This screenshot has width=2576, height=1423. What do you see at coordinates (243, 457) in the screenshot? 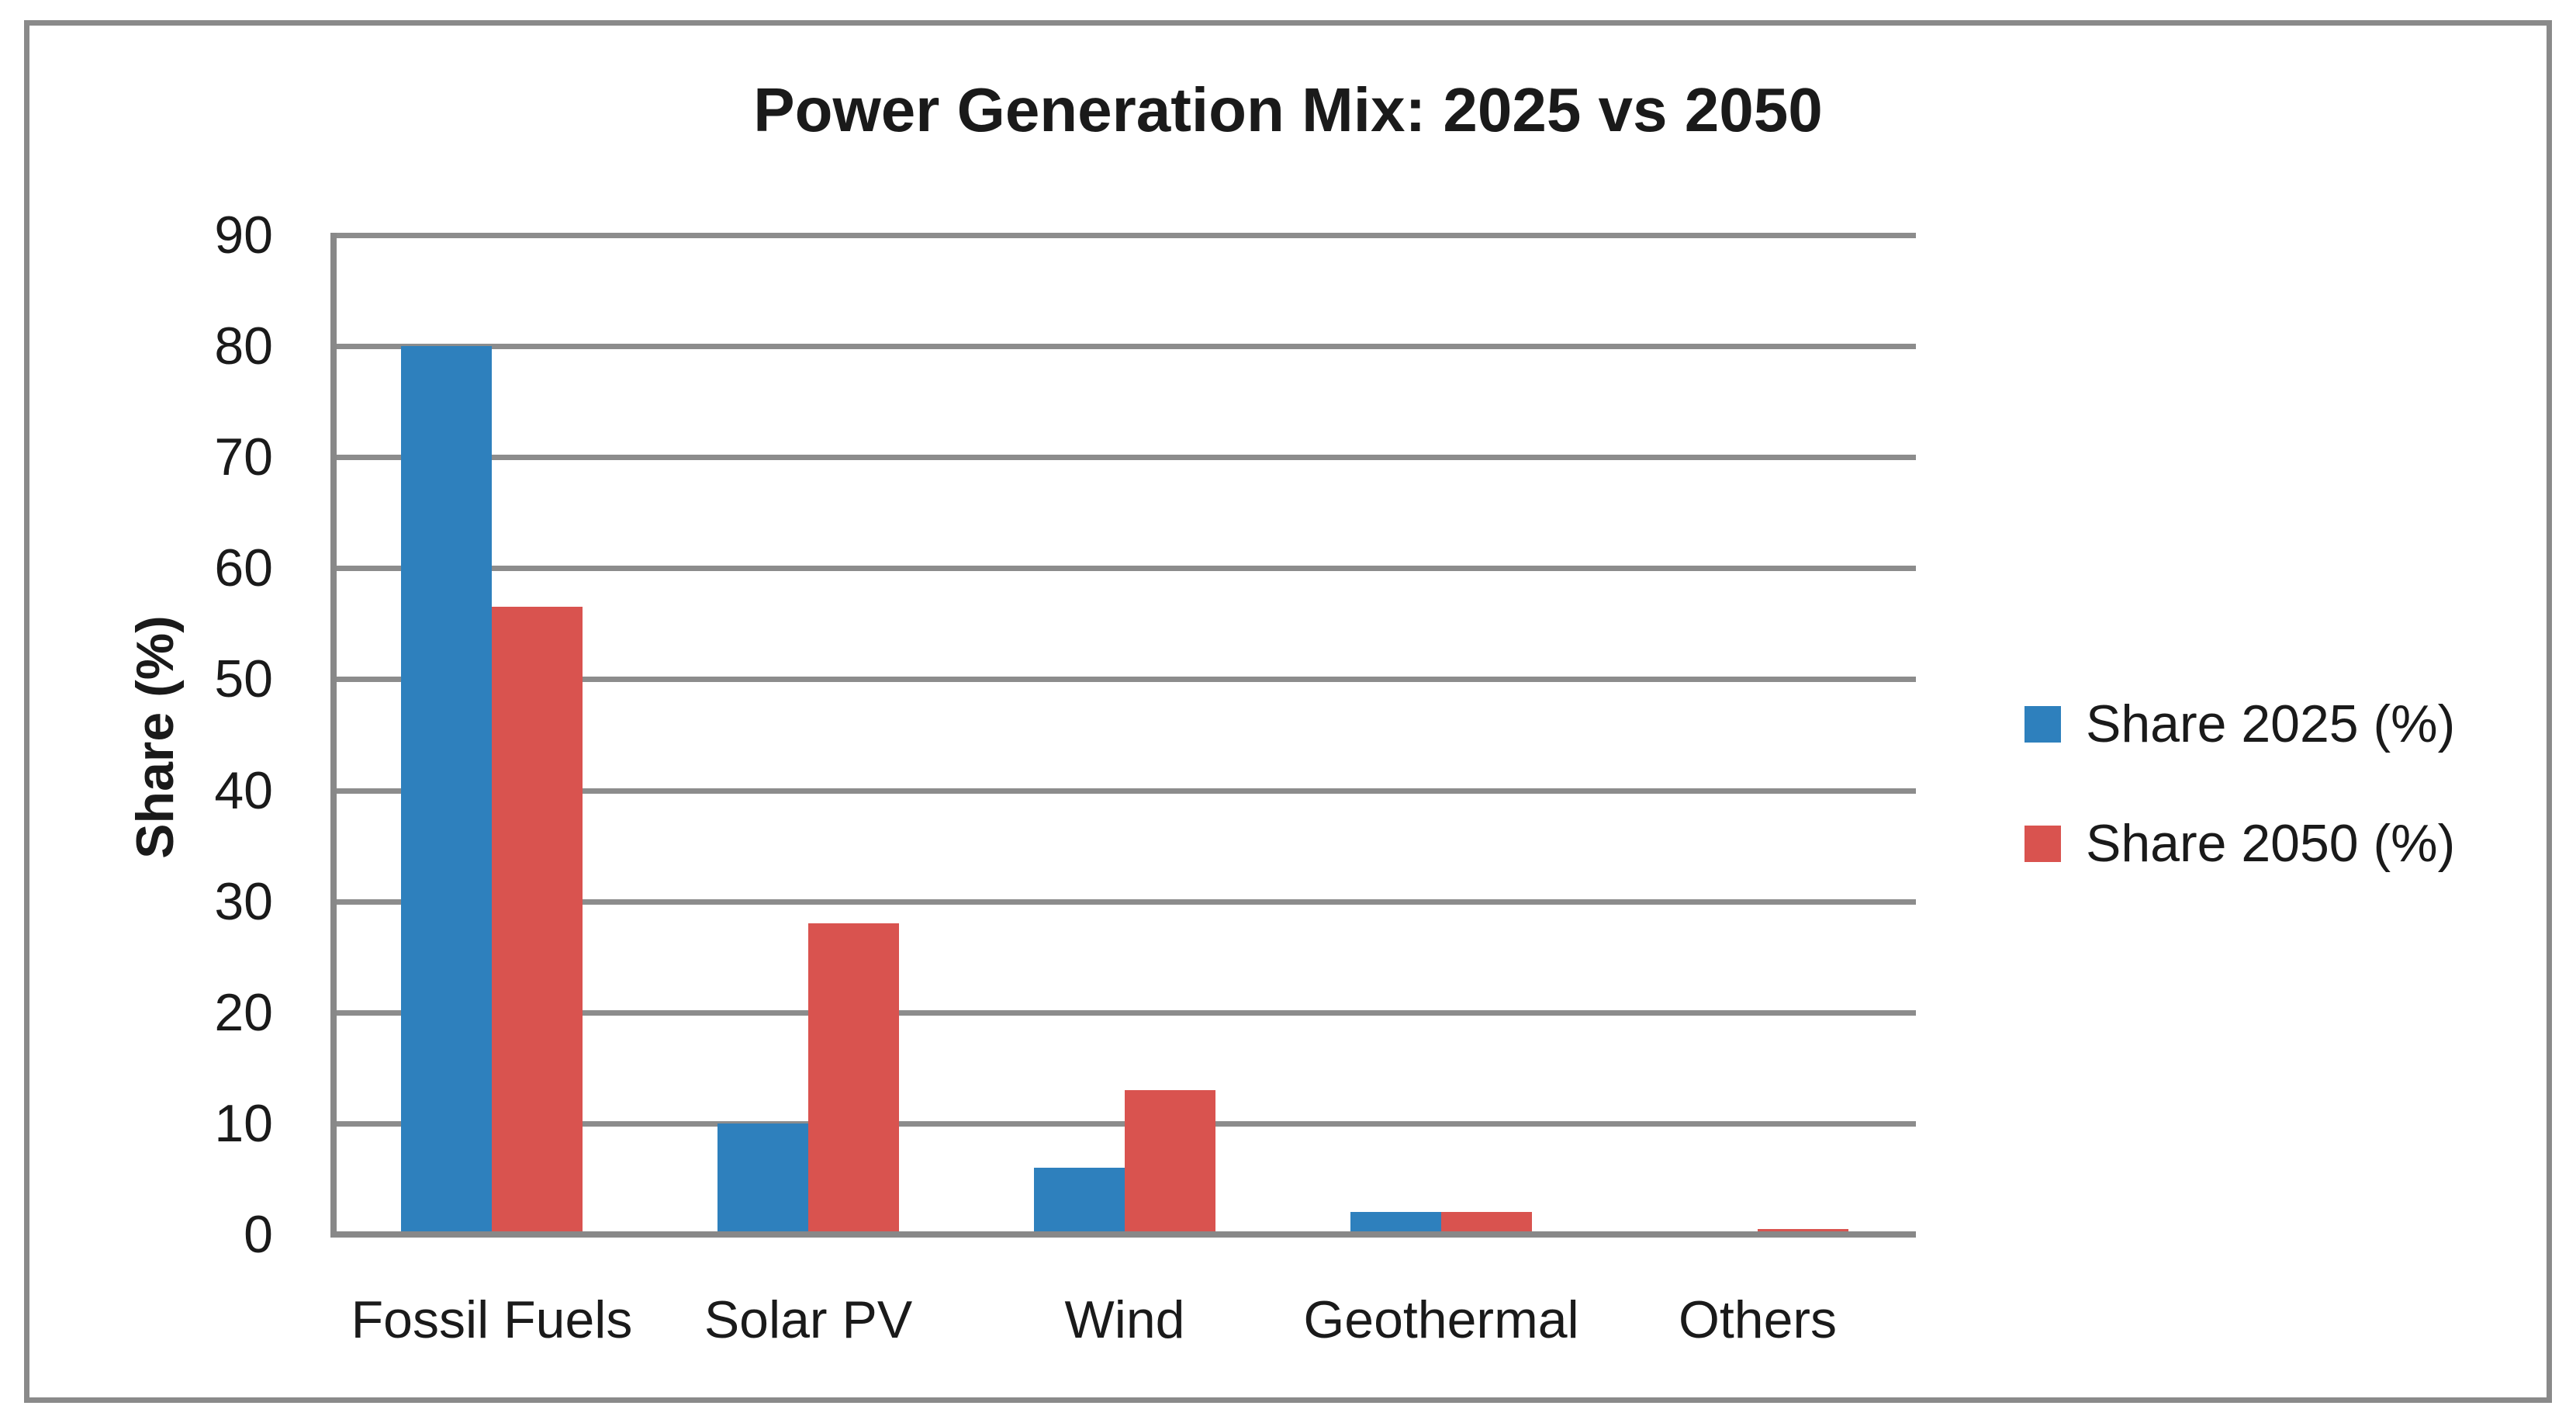
I see `y-tick-label-70: 70` at bounding box center [243, 457].